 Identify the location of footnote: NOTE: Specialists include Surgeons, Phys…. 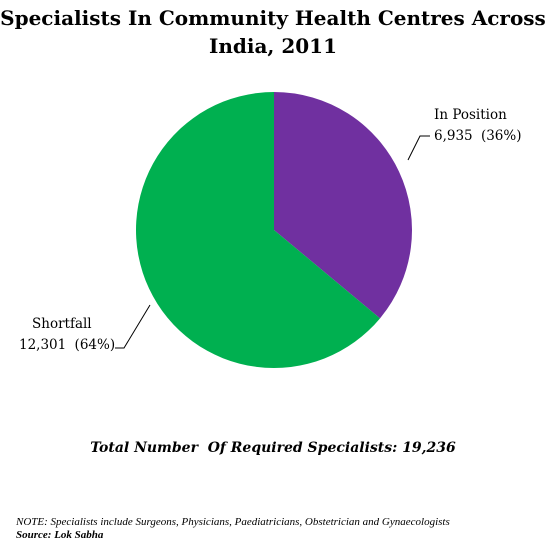
(233, 522).